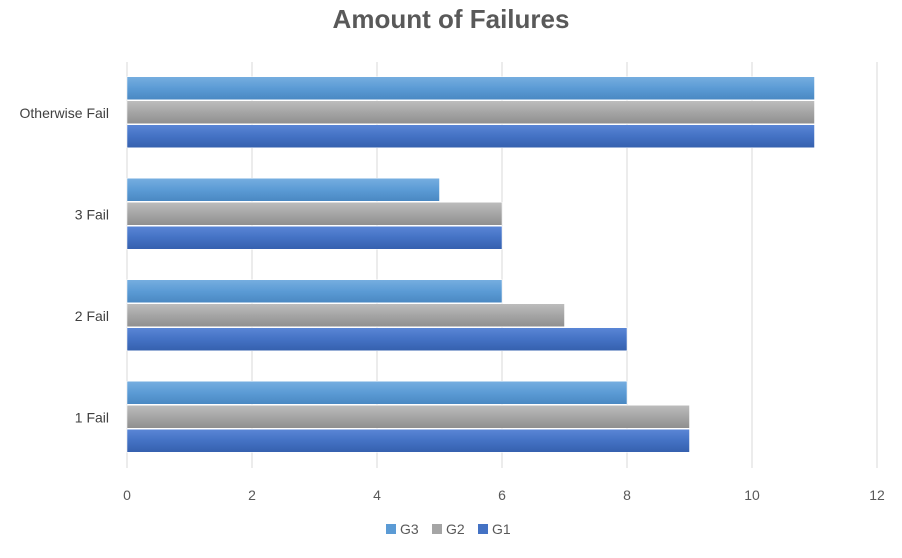 The height and width of the screenshot is (558, 902). I want to click on legend-label-g3: G3, so click(409, 529).